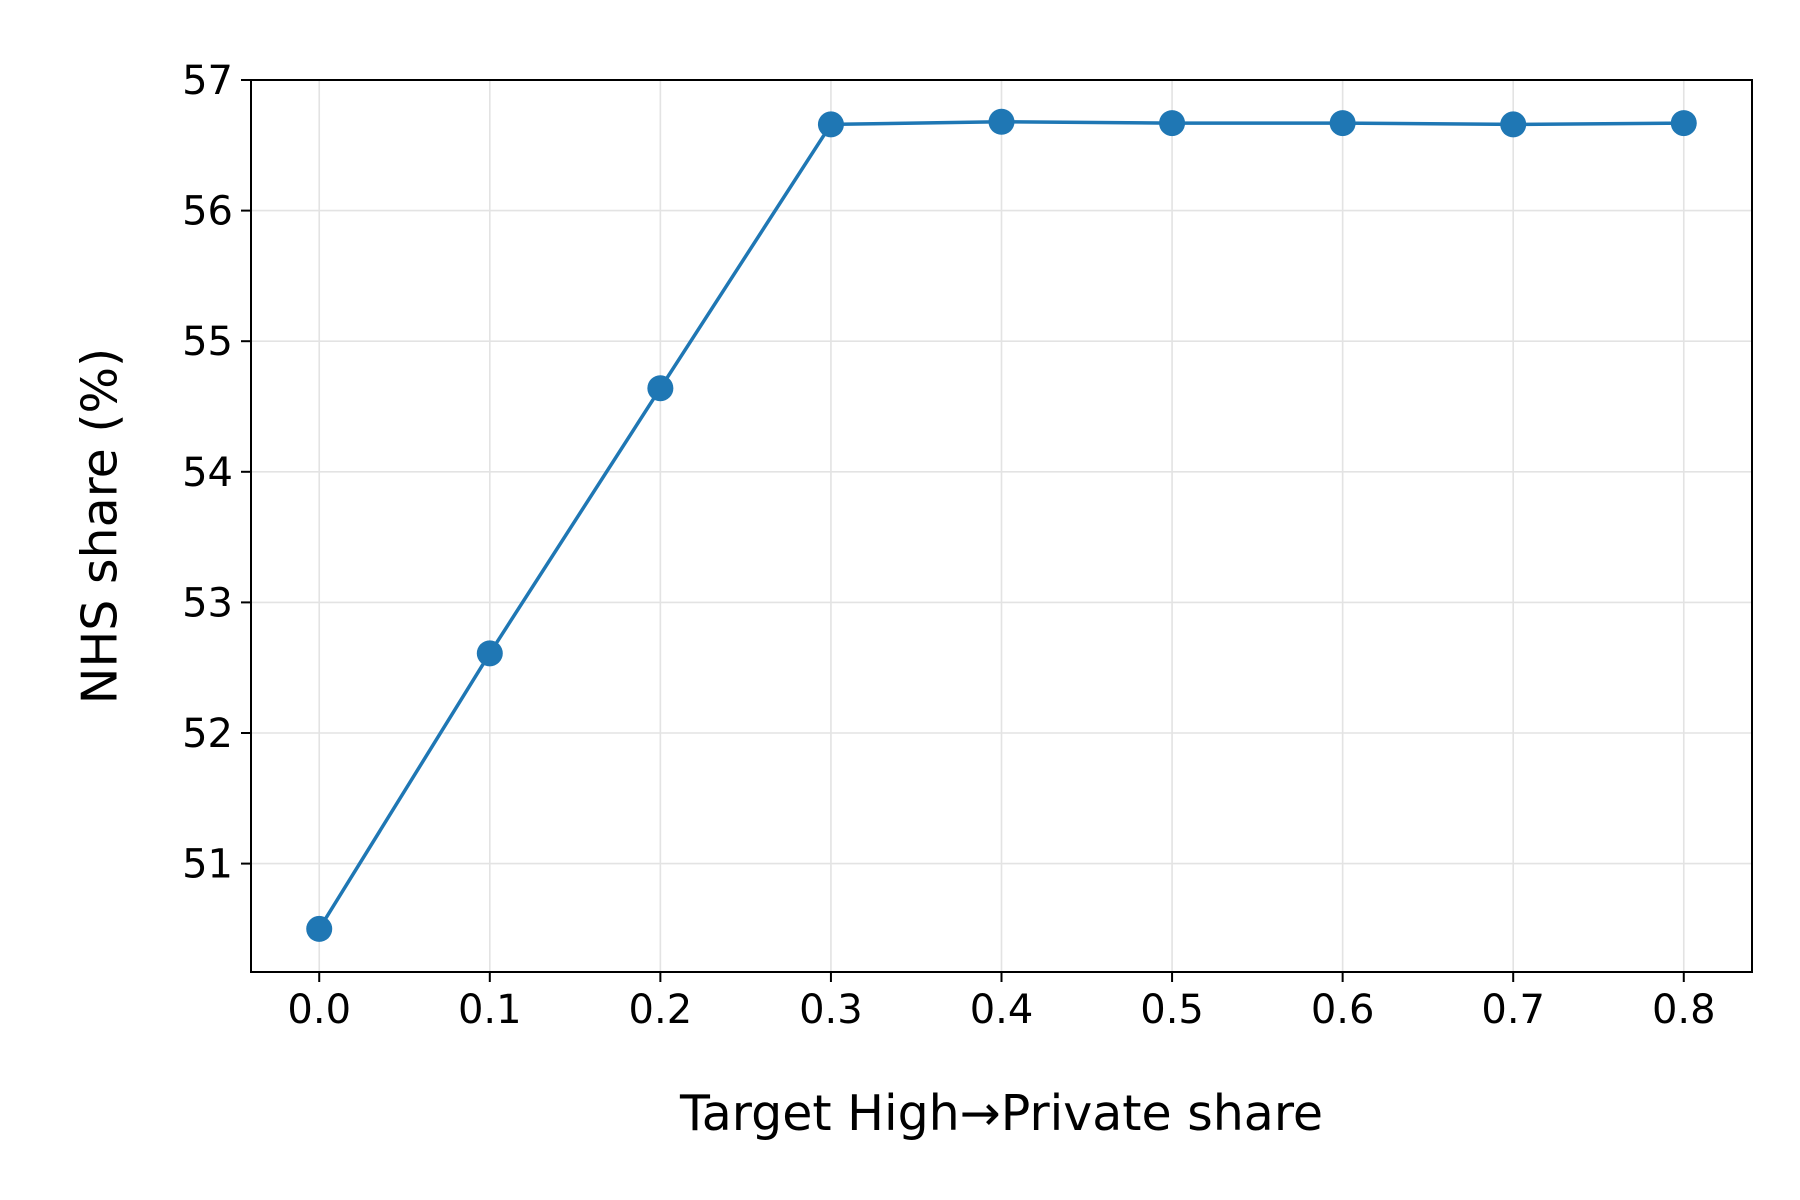 The height and width of the screenshot is (1200, 1800). I want to click on x-tick-label: 0.6, so click(1343, 1010).